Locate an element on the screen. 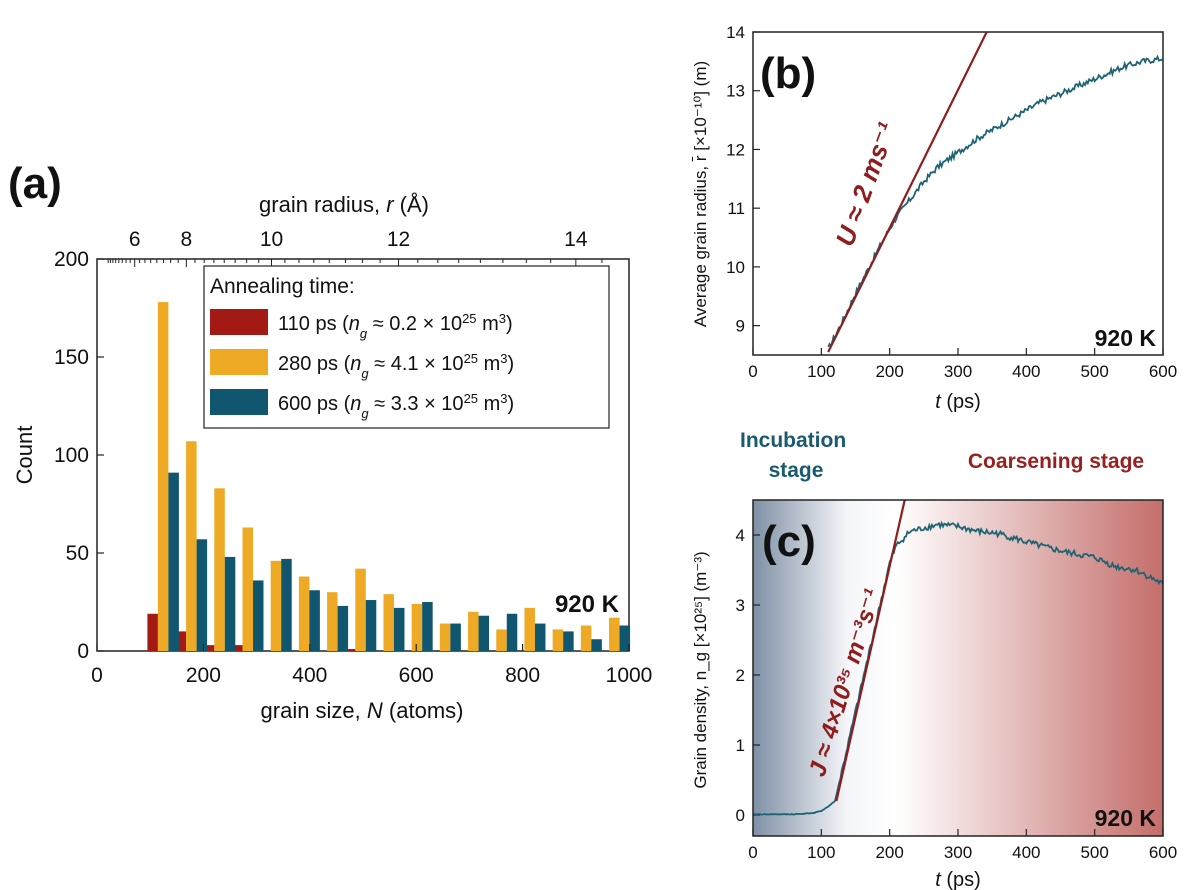 The width and height of the screenshot is (1190, 890). y-tick-label: 1 is located at coordinates (740, 745).